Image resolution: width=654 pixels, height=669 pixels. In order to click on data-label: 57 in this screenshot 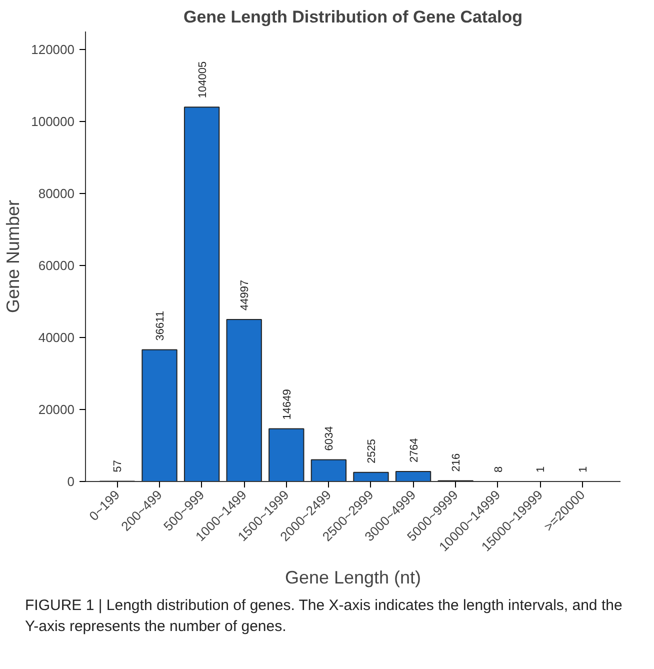, I will do `click(118, 466)`.